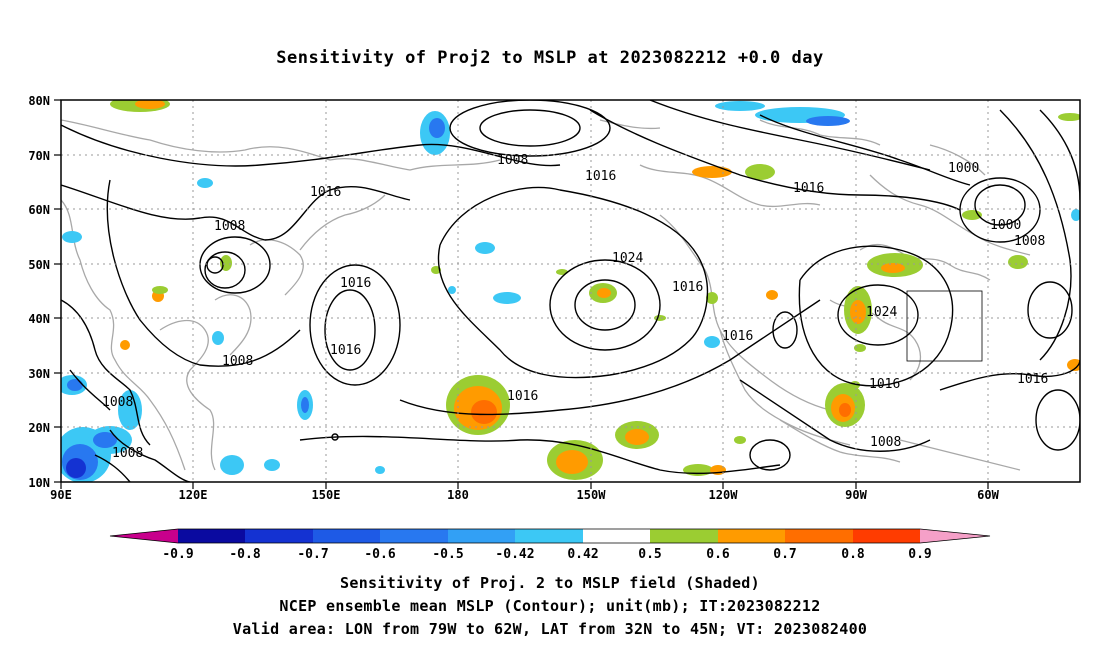 This screenshot has width=1100, height=650. I want to click on lat-label: 60N, so click(39, 210).